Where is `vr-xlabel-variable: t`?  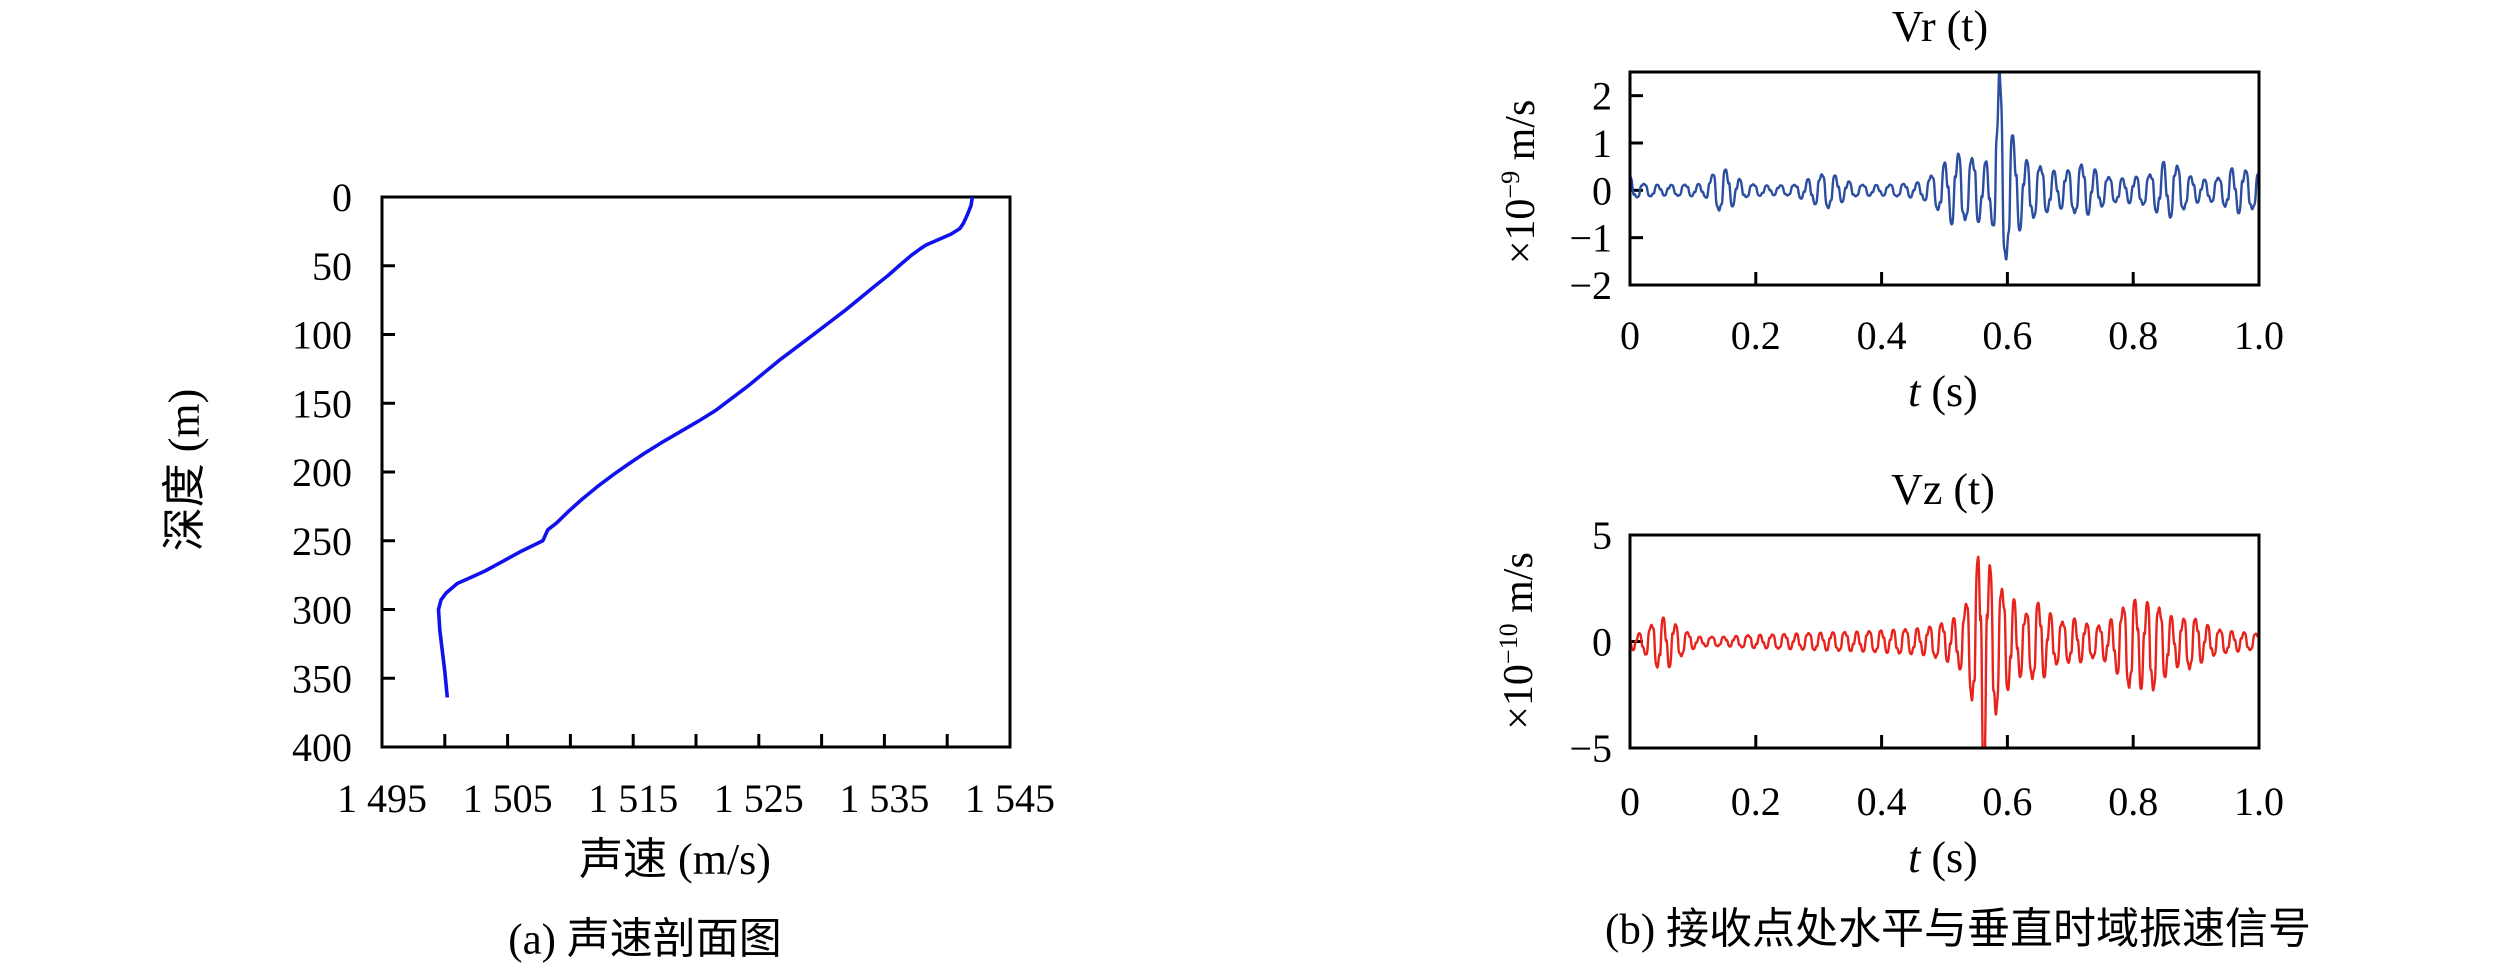
vr-xlabel-variable: t is located at coordinates (1914, 391).